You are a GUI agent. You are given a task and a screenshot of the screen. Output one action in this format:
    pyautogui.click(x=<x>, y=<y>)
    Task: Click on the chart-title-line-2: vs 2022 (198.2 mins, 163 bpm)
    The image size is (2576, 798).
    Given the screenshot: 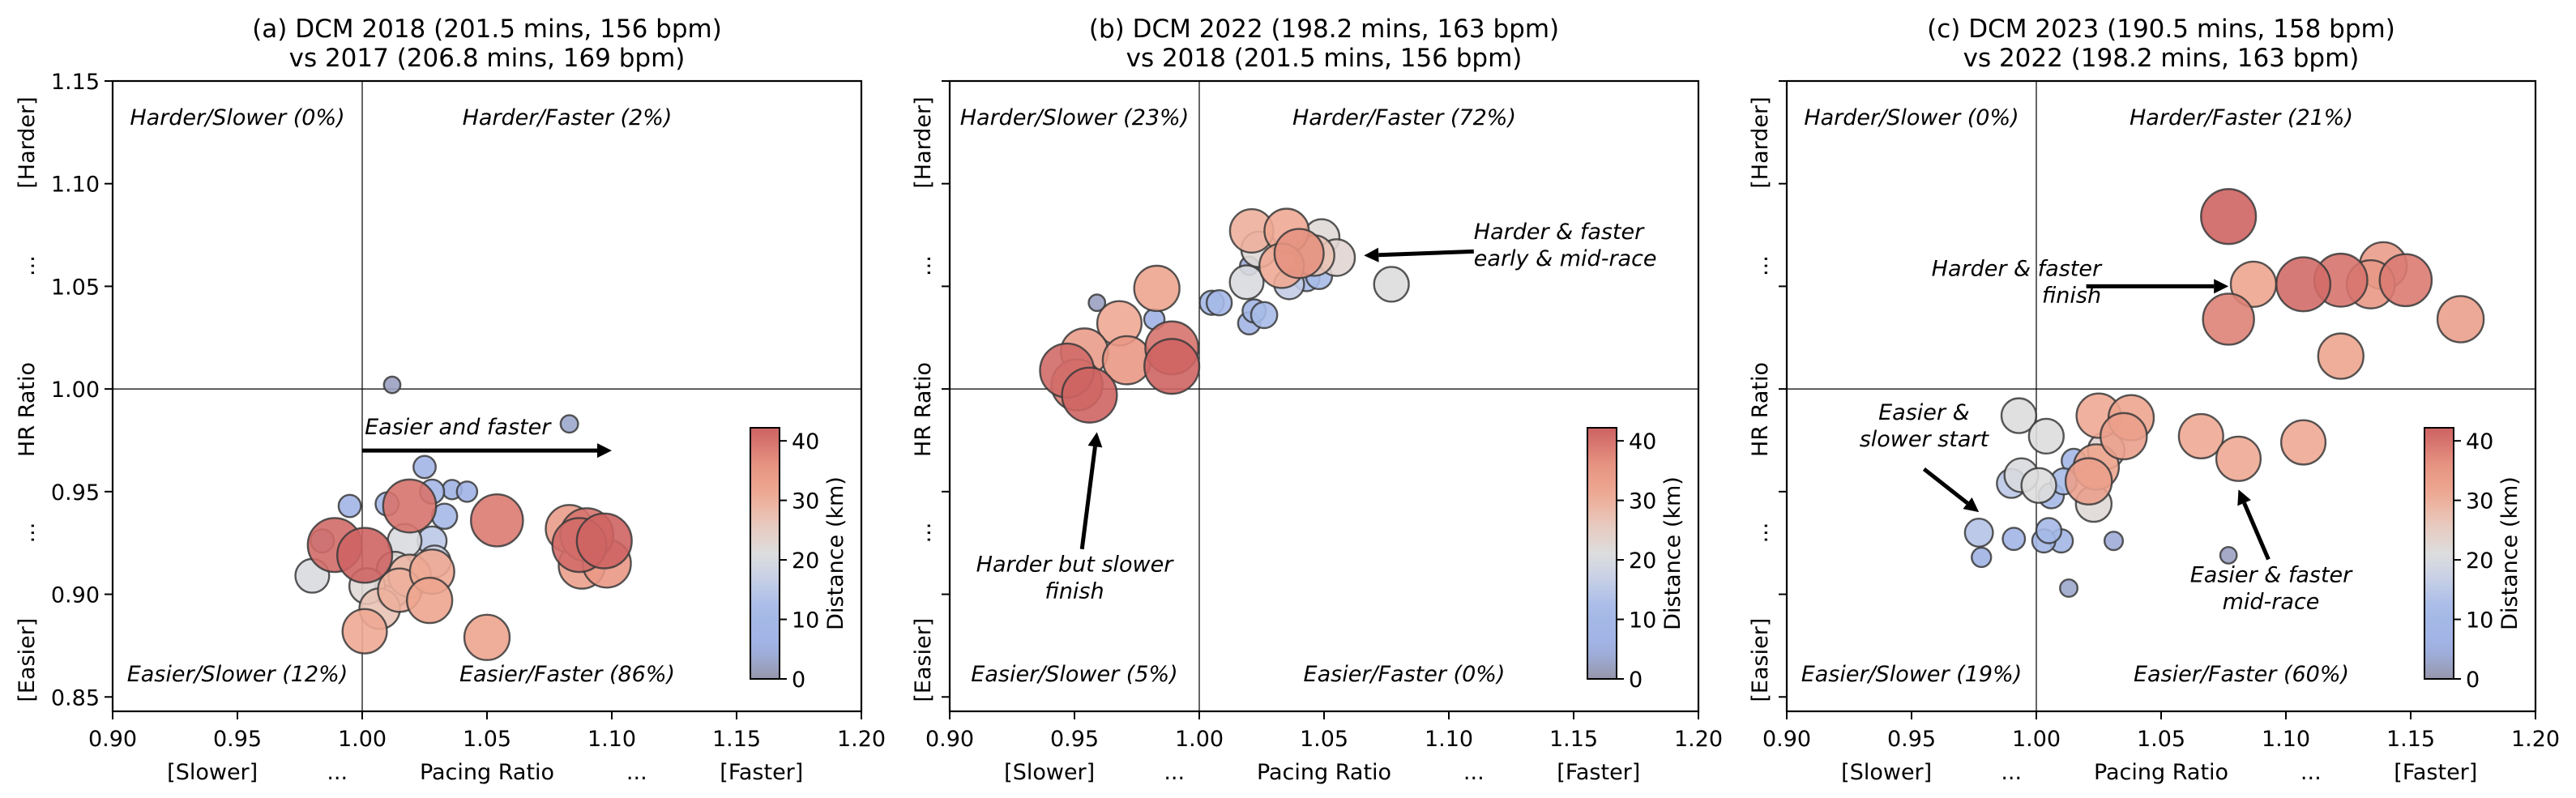 What is the action you would take?
    pyautogui.click(x=2161, y=58)
    